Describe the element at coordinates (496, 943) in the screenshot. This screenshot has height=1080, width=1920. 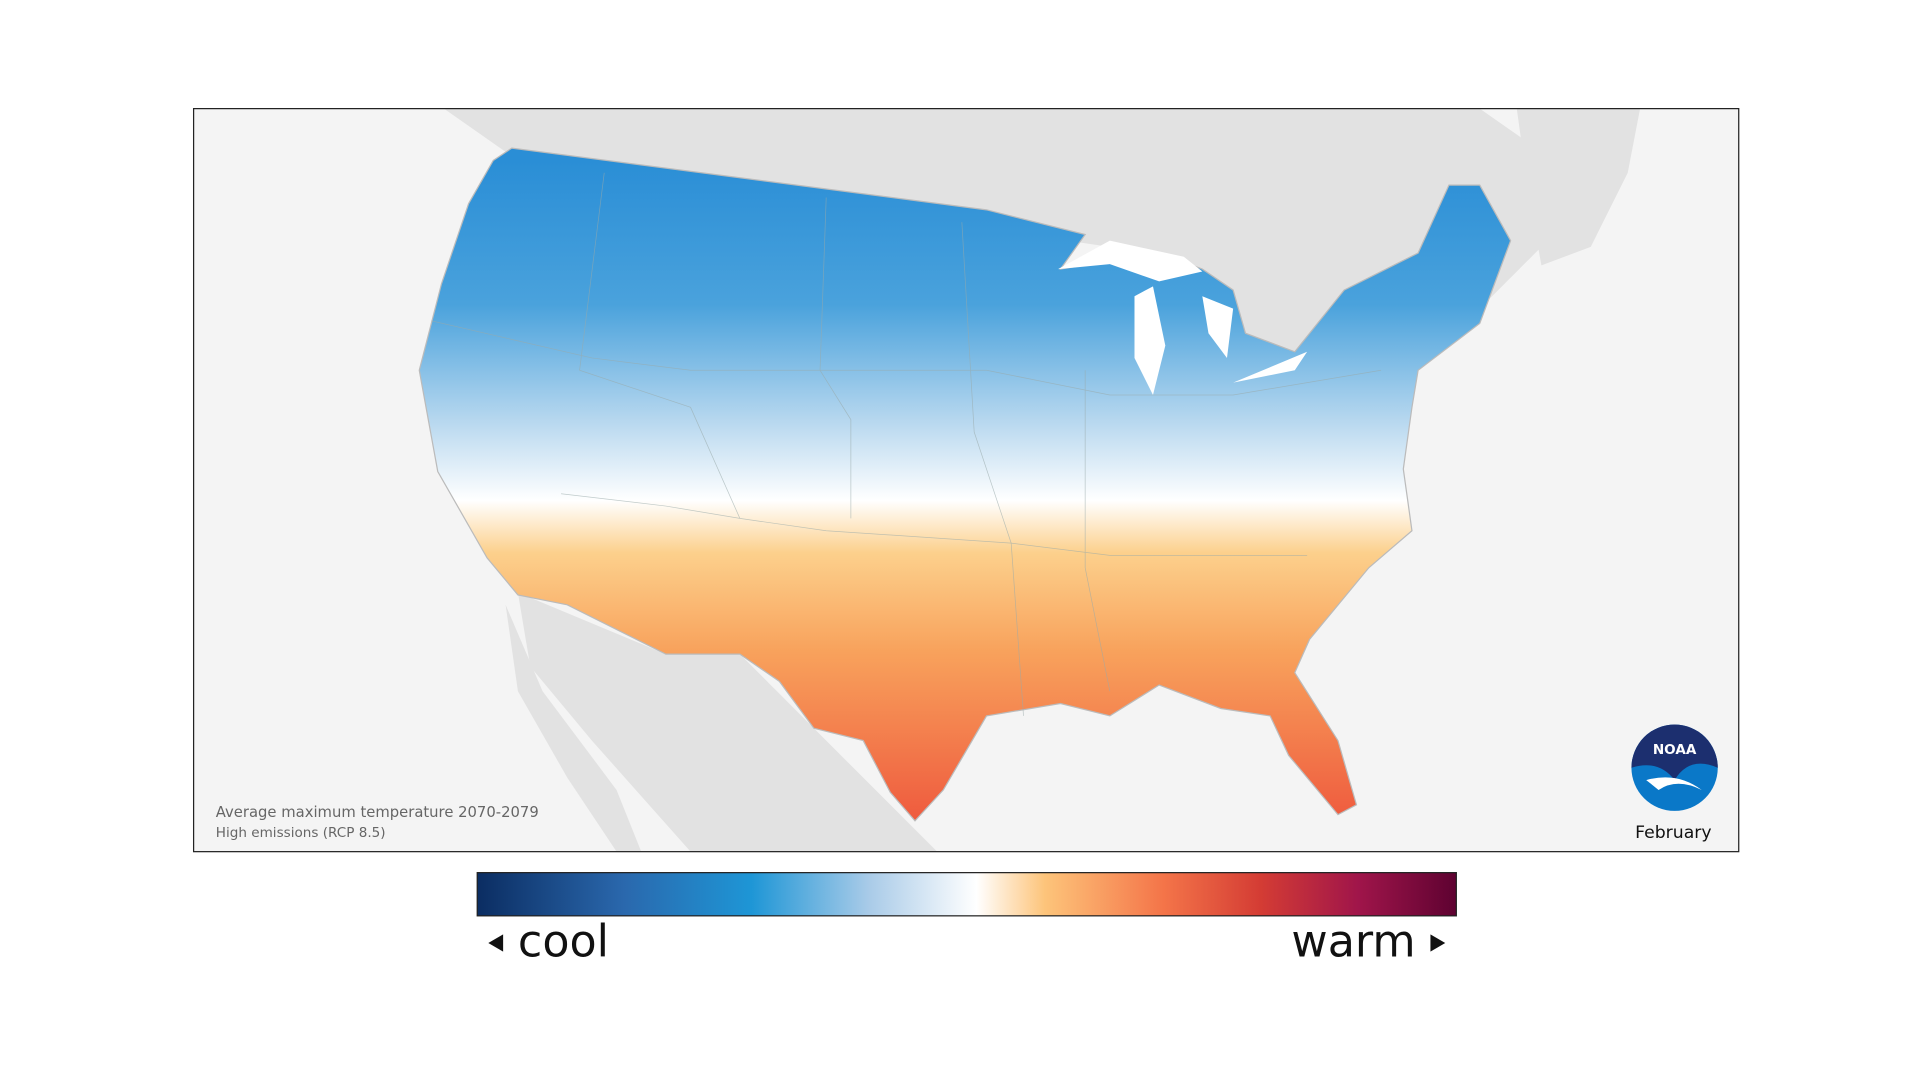
I see `legend-arrow-left` at that location.